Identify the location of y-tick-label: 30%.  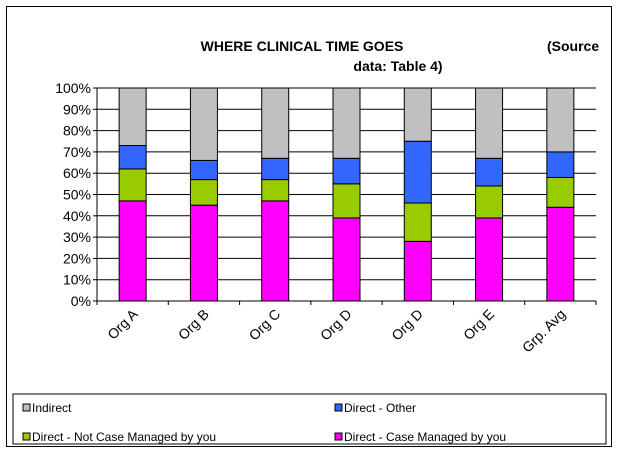
(77, 237).